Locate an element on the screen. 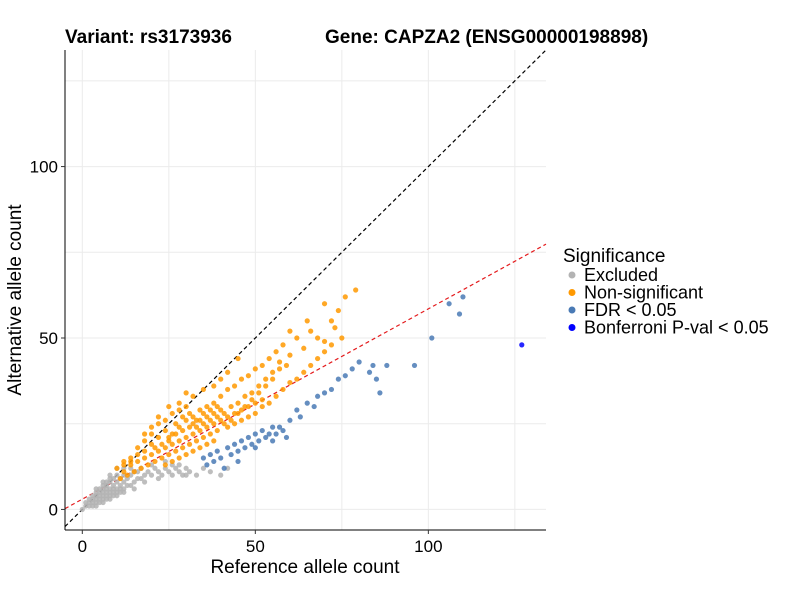  legend-label: FDR < 0.05 is located at coordinates (630, 310).